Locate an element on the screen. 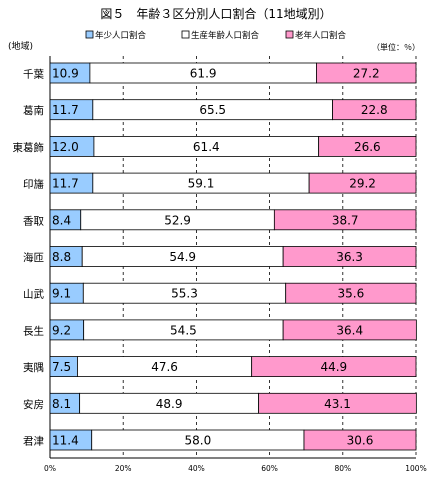  category-label: 香取 is located at coordinates (33, 221).